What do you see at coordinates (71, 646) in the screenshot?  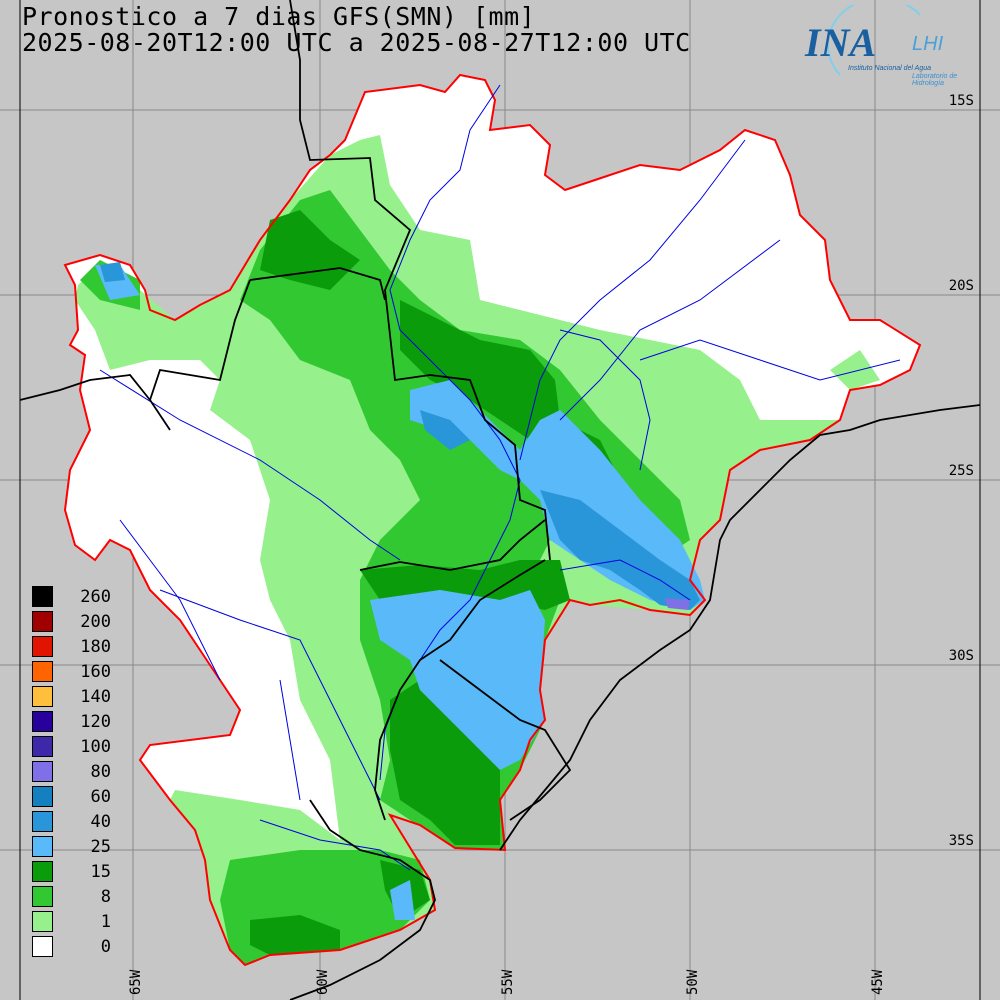 I see `legend-item: 180` at bounding box center [71, 646].